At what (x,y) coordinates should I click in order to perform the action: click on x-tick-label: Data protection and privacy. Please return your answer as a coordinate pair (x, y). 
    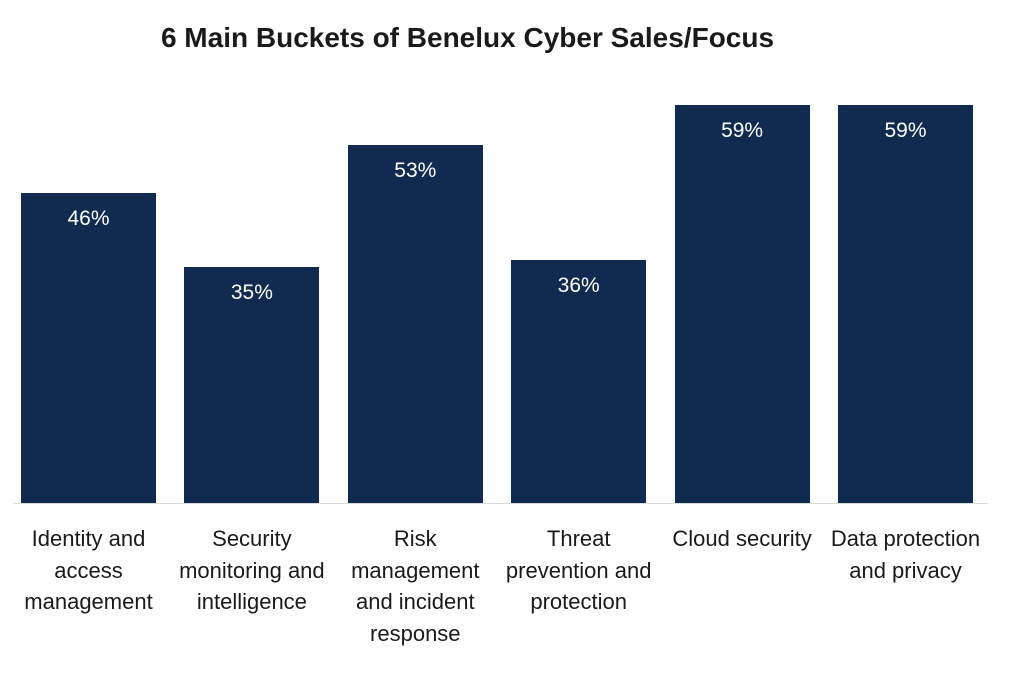
    Looking at the image, I should click on (905, 554).